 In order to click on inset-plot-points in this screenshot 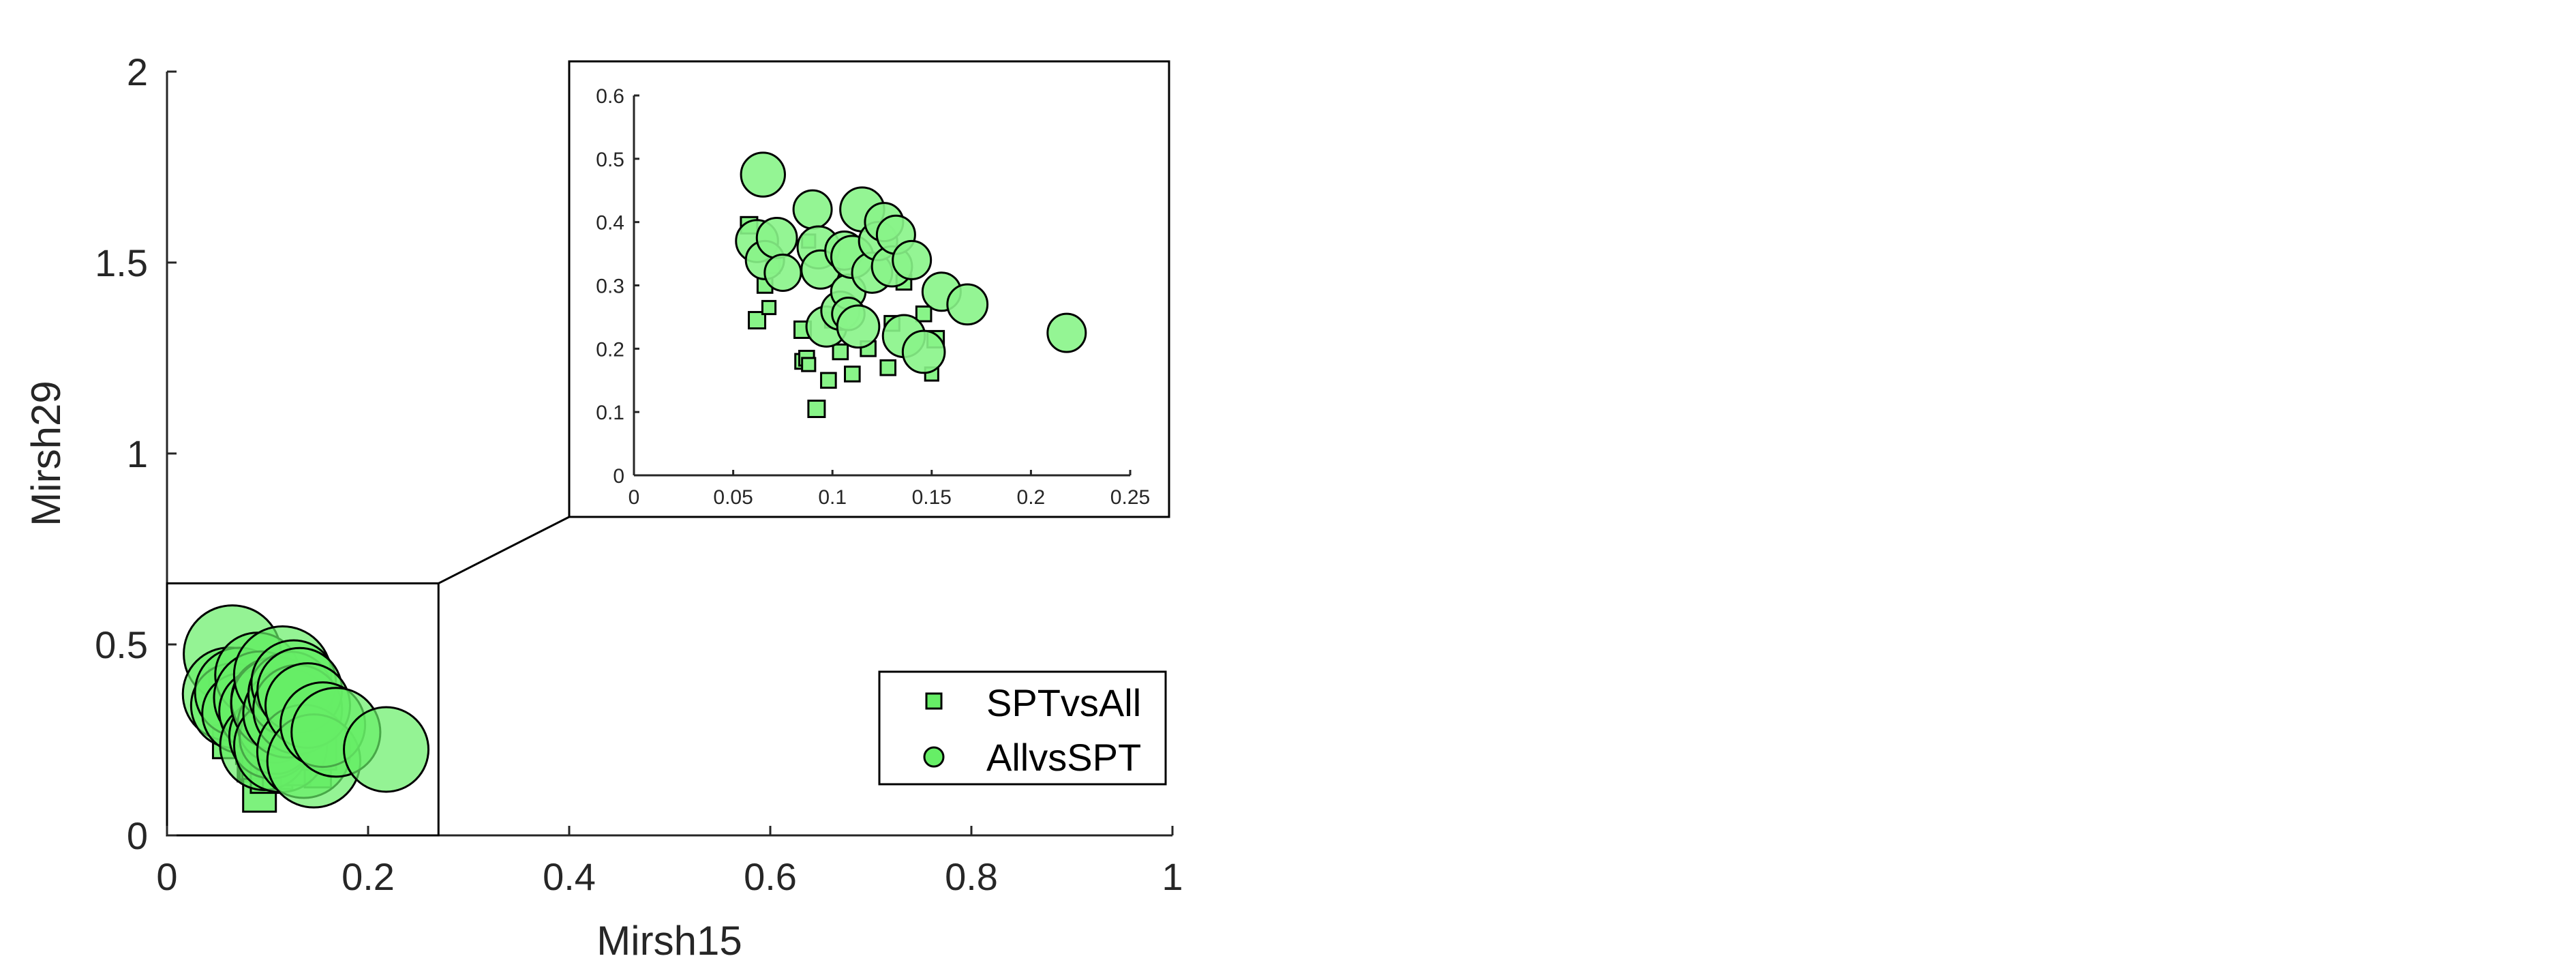, I will do `click(911, 285)`.